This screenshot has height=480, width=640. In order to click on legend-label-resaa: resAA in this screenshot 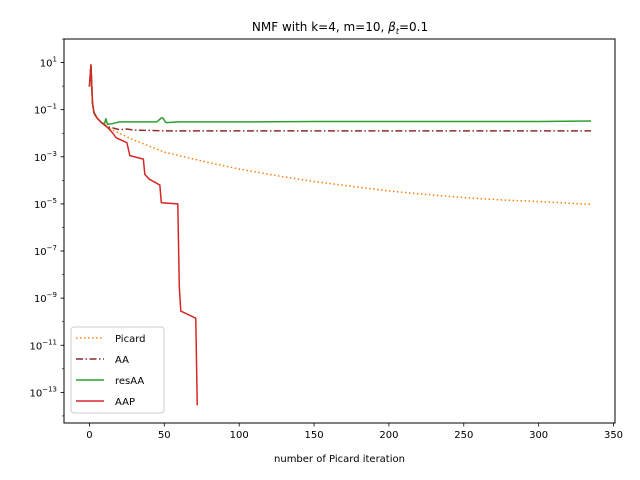, I will do `click(129, 381)`.